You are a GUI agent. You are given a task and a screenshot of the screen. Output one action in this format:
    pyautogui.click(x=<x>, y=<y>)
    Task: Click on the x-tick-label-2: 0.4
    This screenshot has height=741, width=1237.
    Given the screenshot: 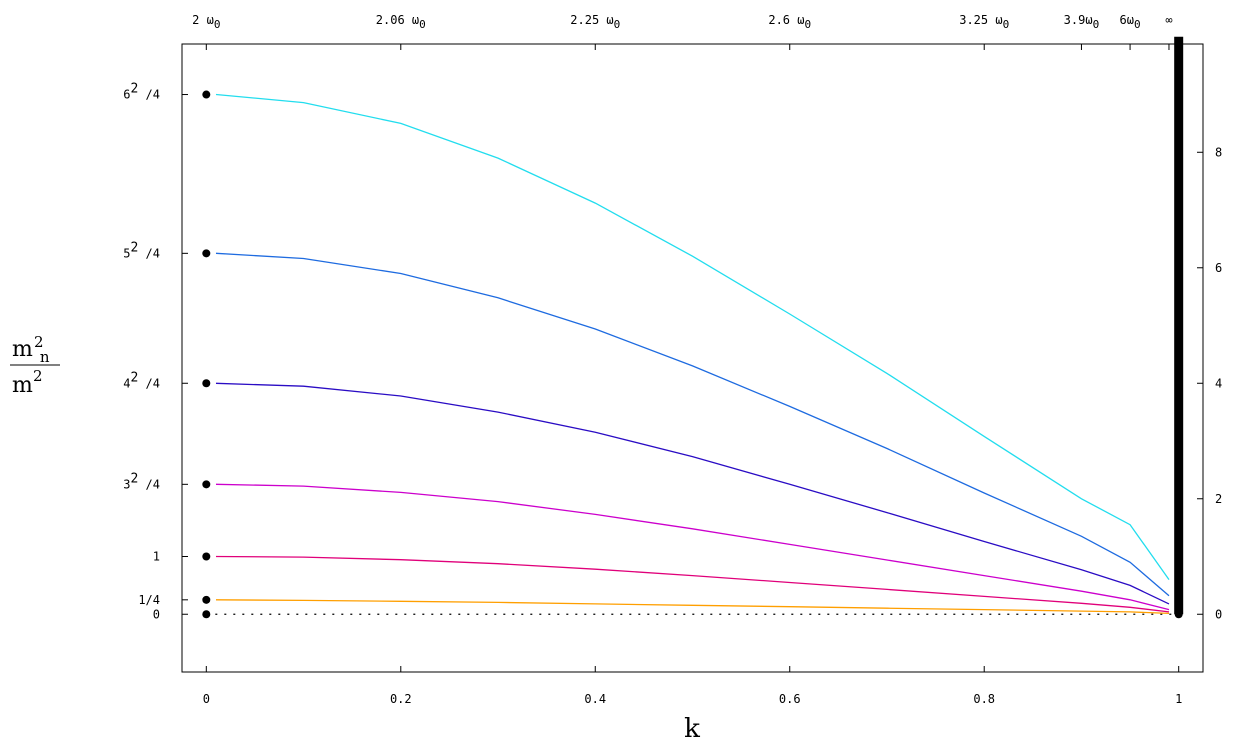 What is the action you would take?
    pyautogui.click(x=595, y=699)
    